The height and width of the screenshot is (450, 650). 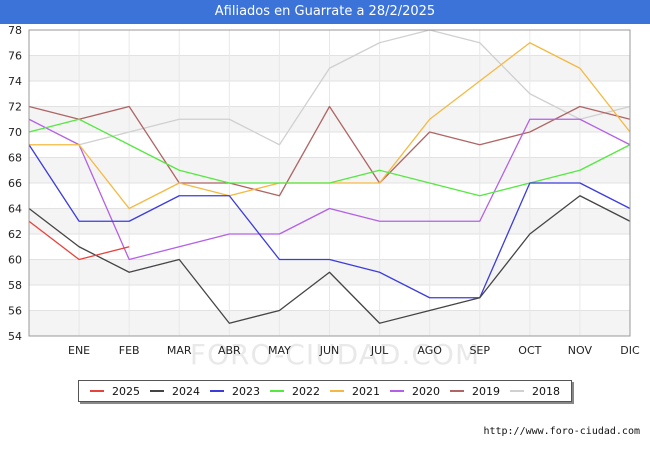 What do you see at coordinates (126, 391) in the screenshot?
I see `legend-label: 2025` at bounding box center [126, 391].